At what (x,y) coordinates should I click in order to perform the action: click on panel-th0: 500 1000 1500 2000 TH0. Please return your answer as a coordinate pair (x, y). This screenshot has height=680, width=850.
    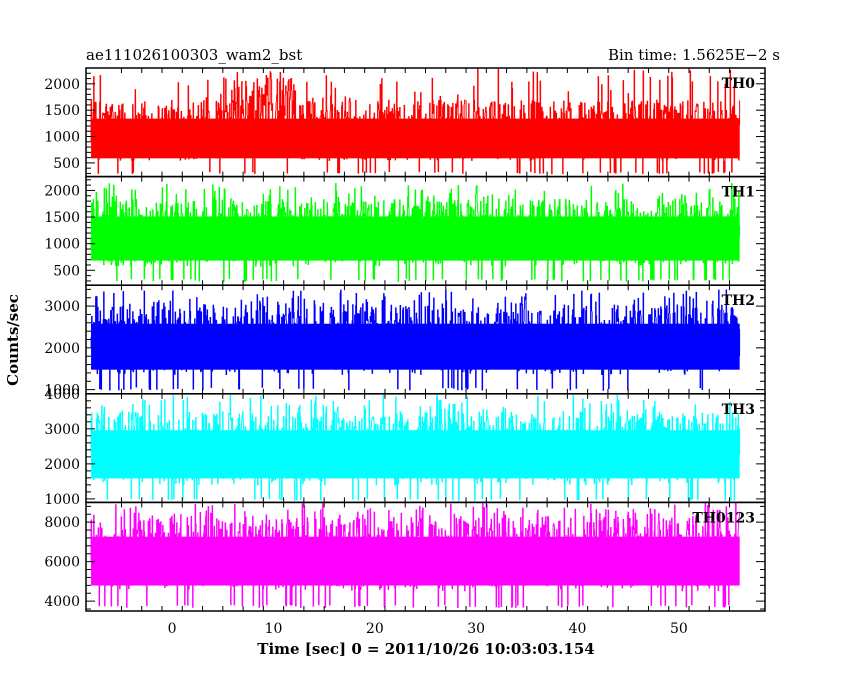
    Looking at the image, I should click on (405, 122).